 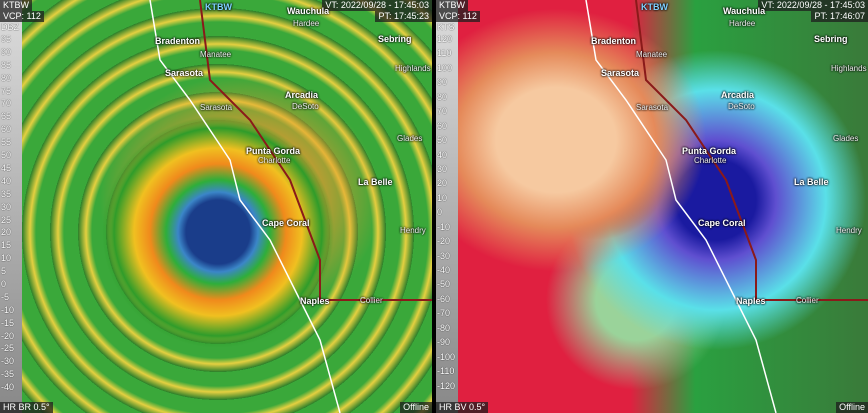 I want to click on scale-label: -80, so click(x=444, y=327).